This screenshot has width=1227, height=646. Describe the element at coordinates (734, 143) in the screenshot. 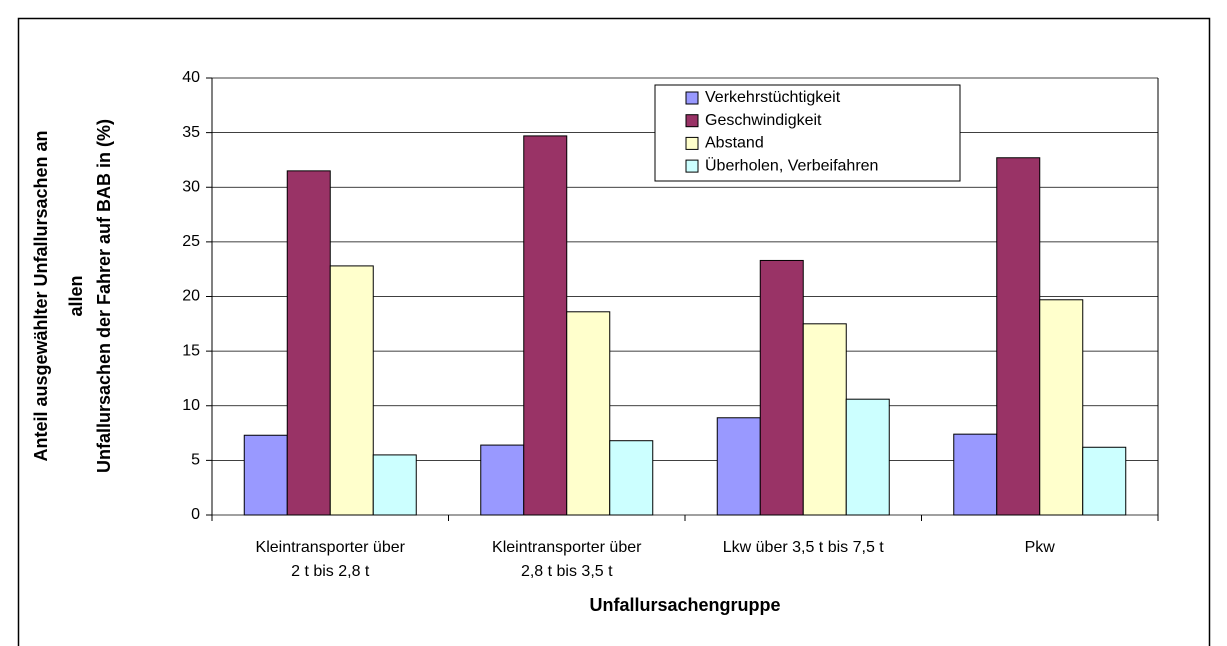

I see `legend-label: Abstand` at that location.